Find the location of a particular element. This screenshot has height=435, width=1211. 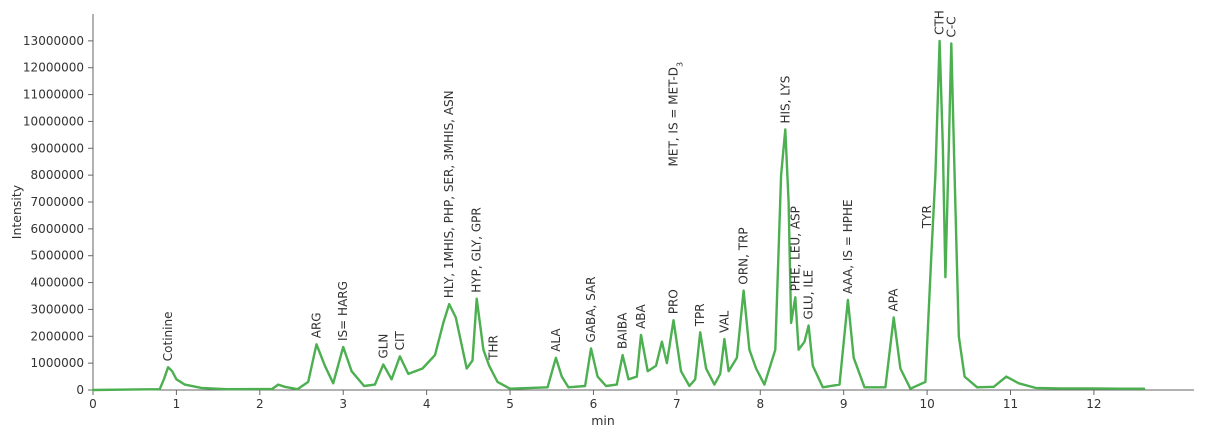

x-tick-label: 8 is located at coordinates (760, 404).